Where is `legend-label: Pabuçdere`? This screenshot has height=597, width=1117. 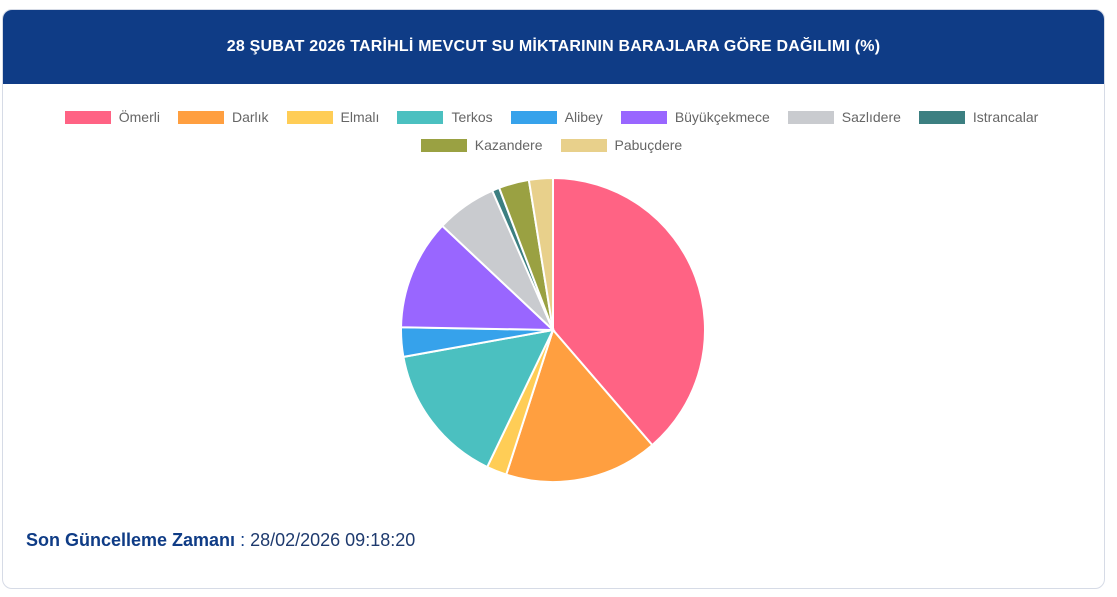 legend-label: Pabuçdere is located at coordinates (648, 145).